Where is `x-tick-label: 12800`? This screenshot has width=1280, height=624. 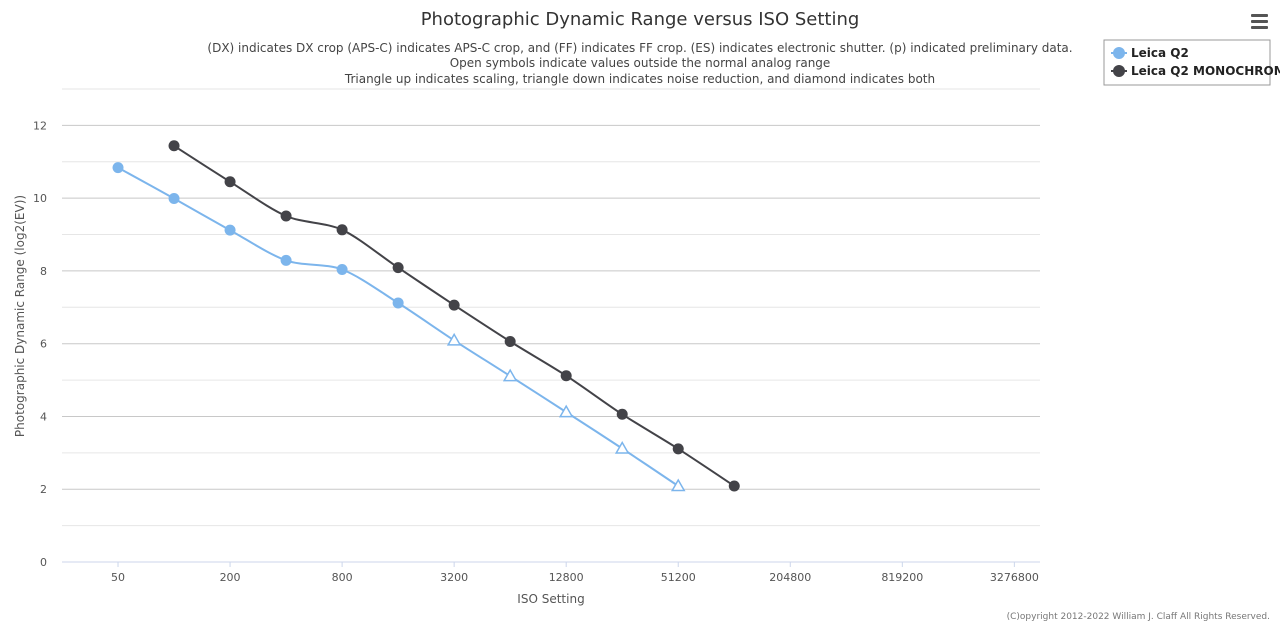 x-tick-label: 12800 is located at coordinates (566, 577).